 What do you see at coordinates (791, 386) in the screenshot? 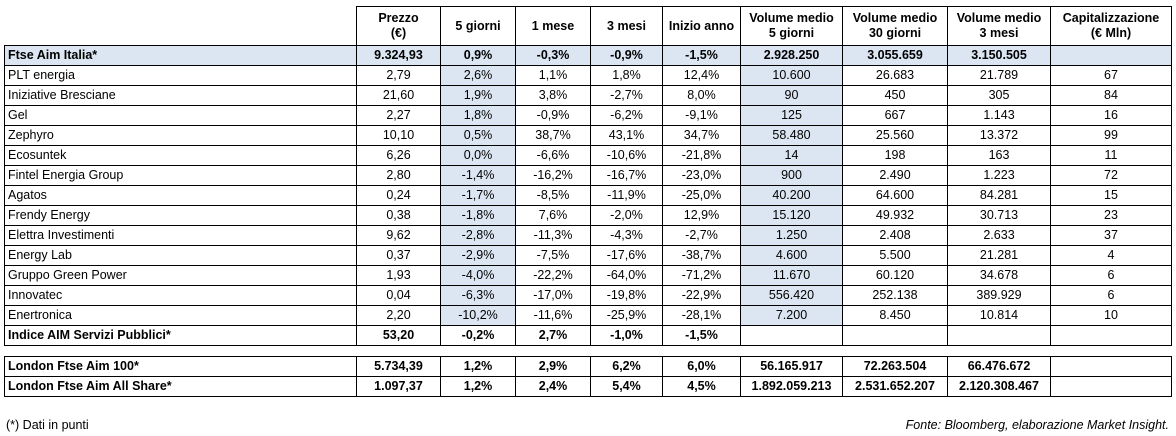
I see `table-cell: 1.892.059.213` at bounding box center [791, 386].